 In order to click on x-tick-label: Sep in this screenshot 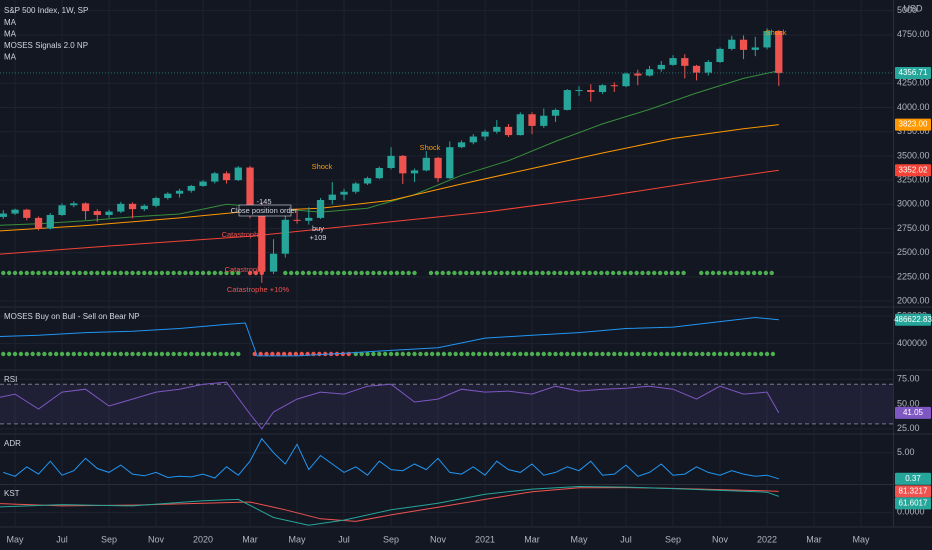, I will do `click(673, 539)`.